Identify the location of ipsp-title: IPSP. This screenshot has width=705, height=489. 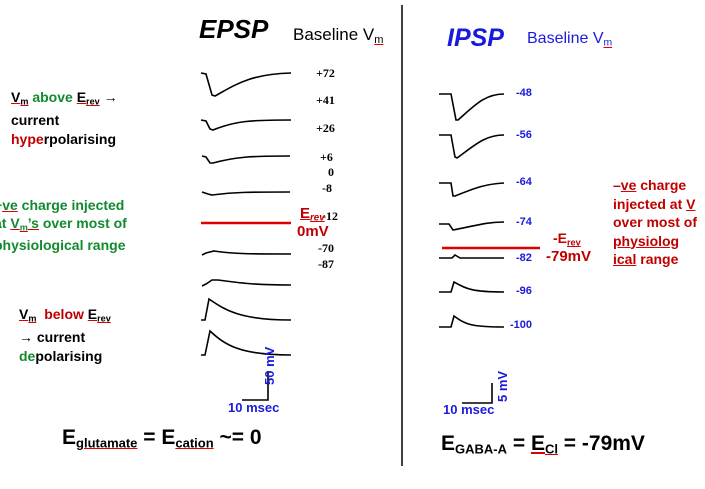
(475, 38).